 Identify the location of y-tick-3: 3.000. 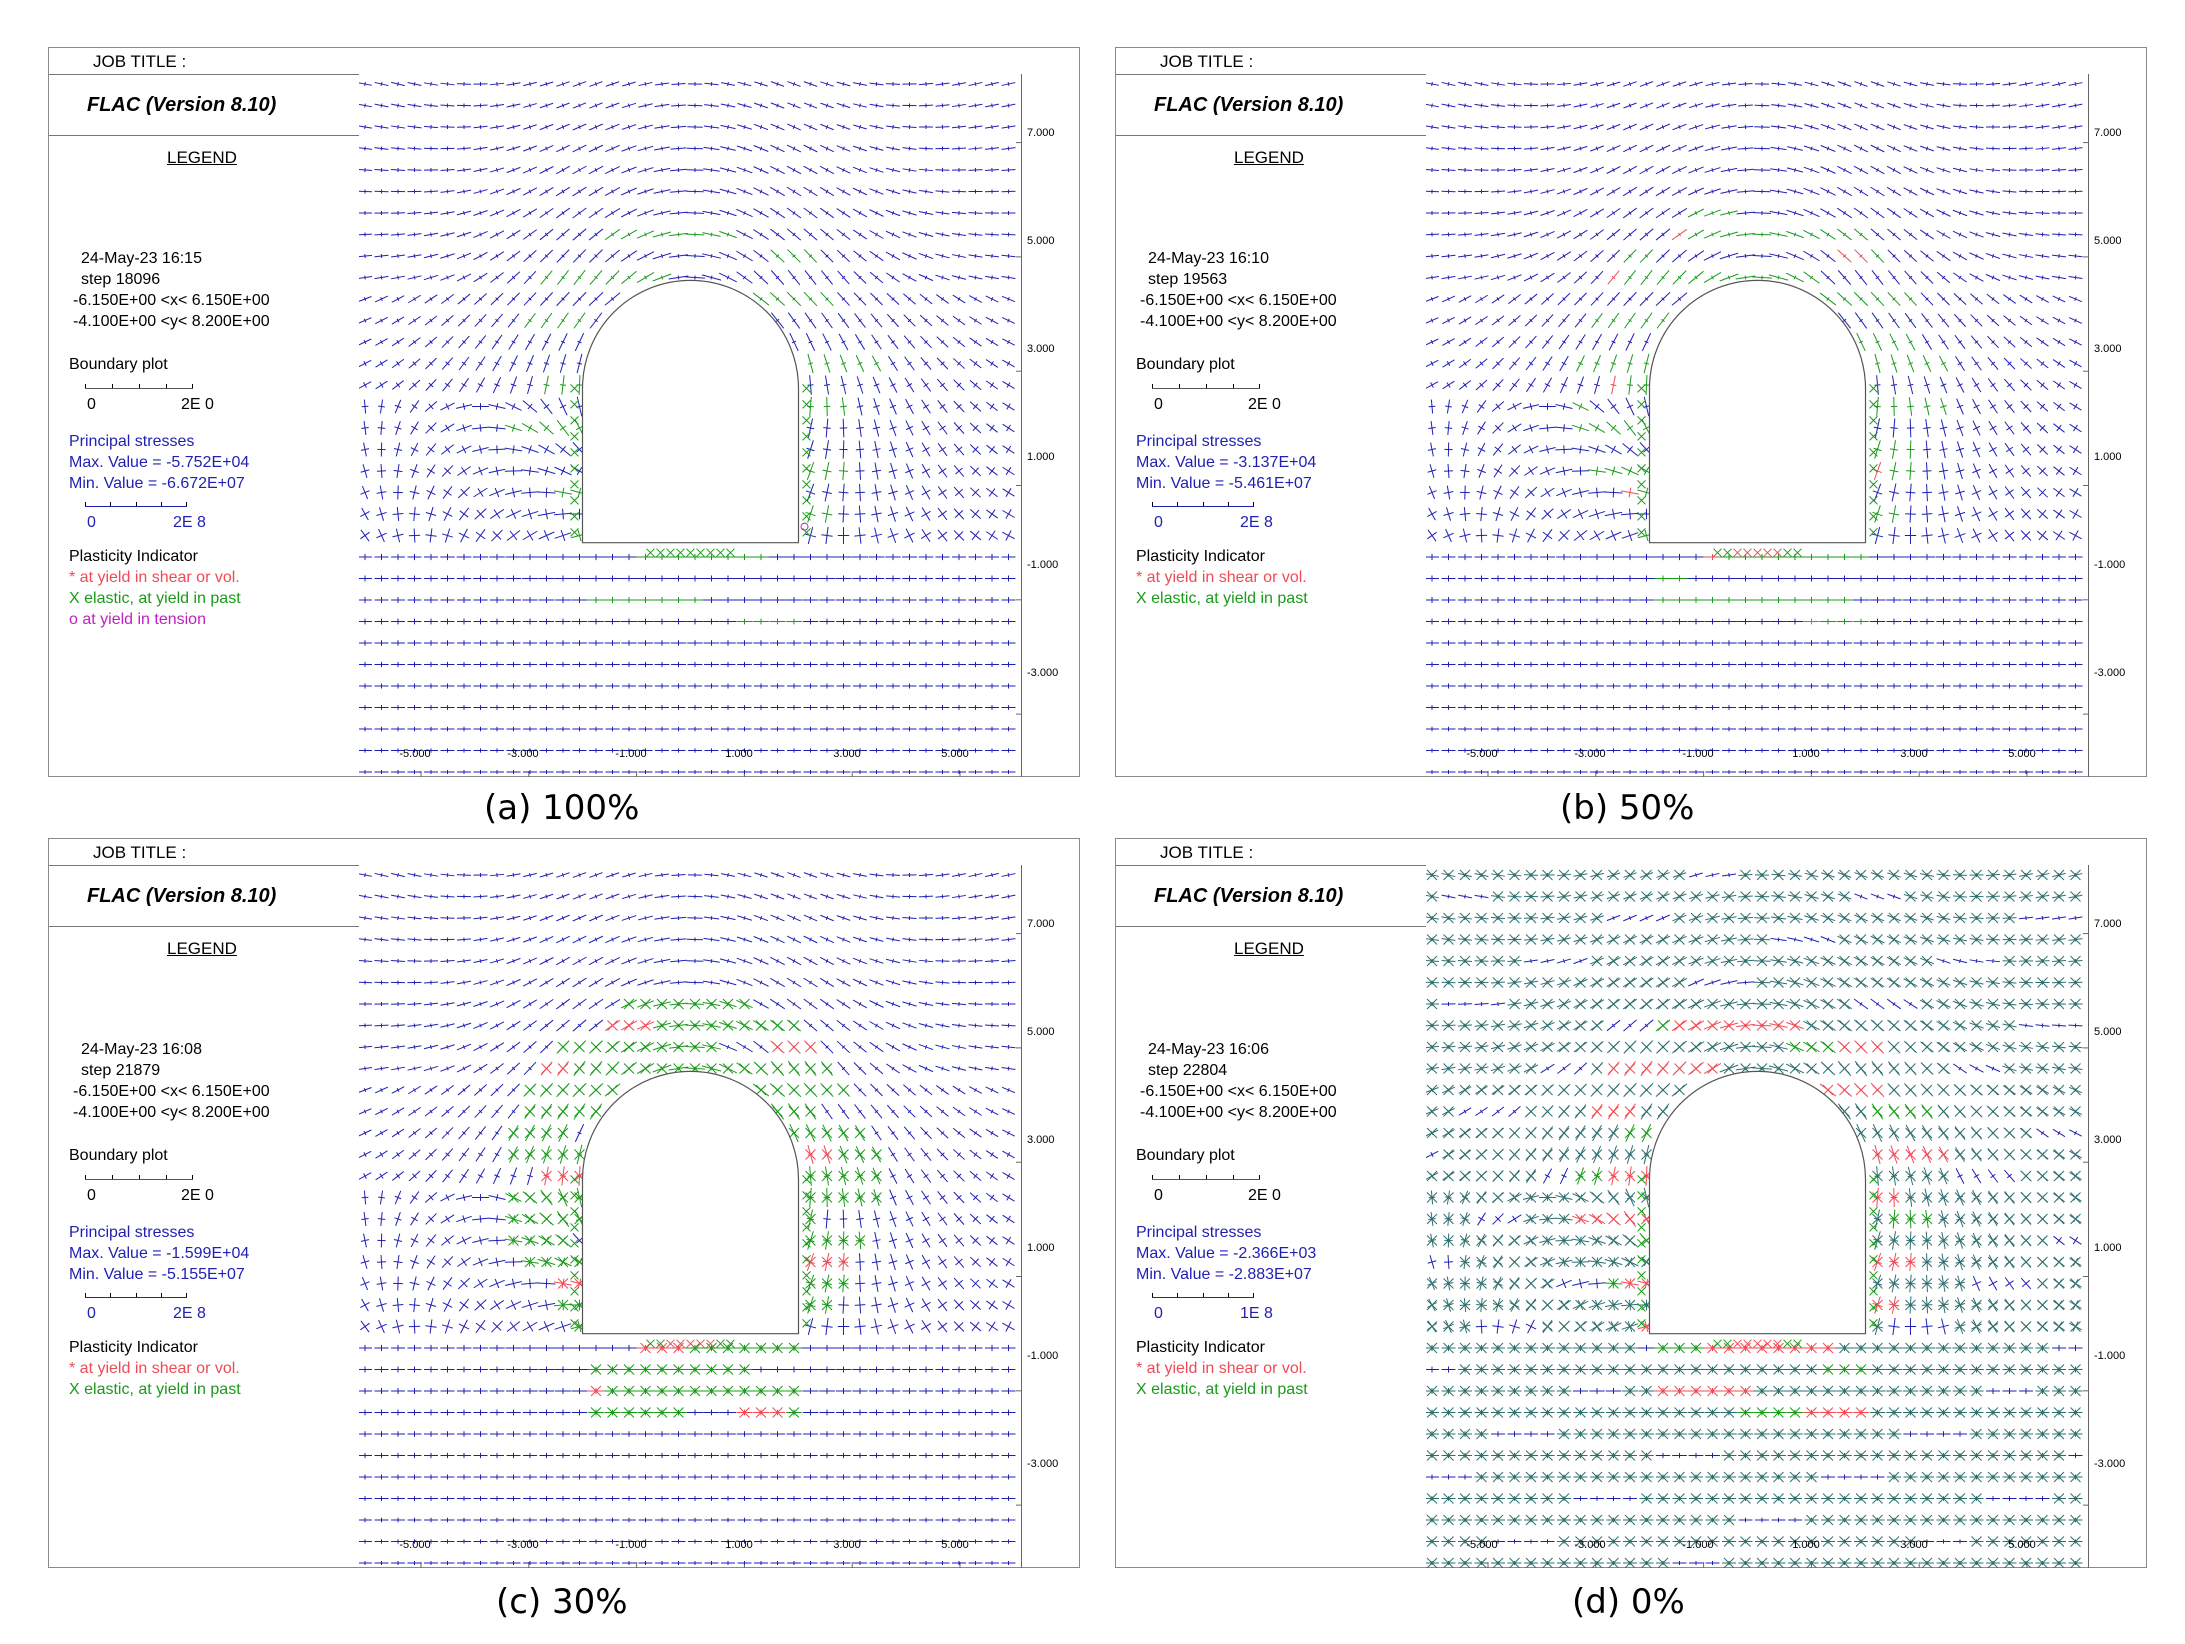
(1041, 349).